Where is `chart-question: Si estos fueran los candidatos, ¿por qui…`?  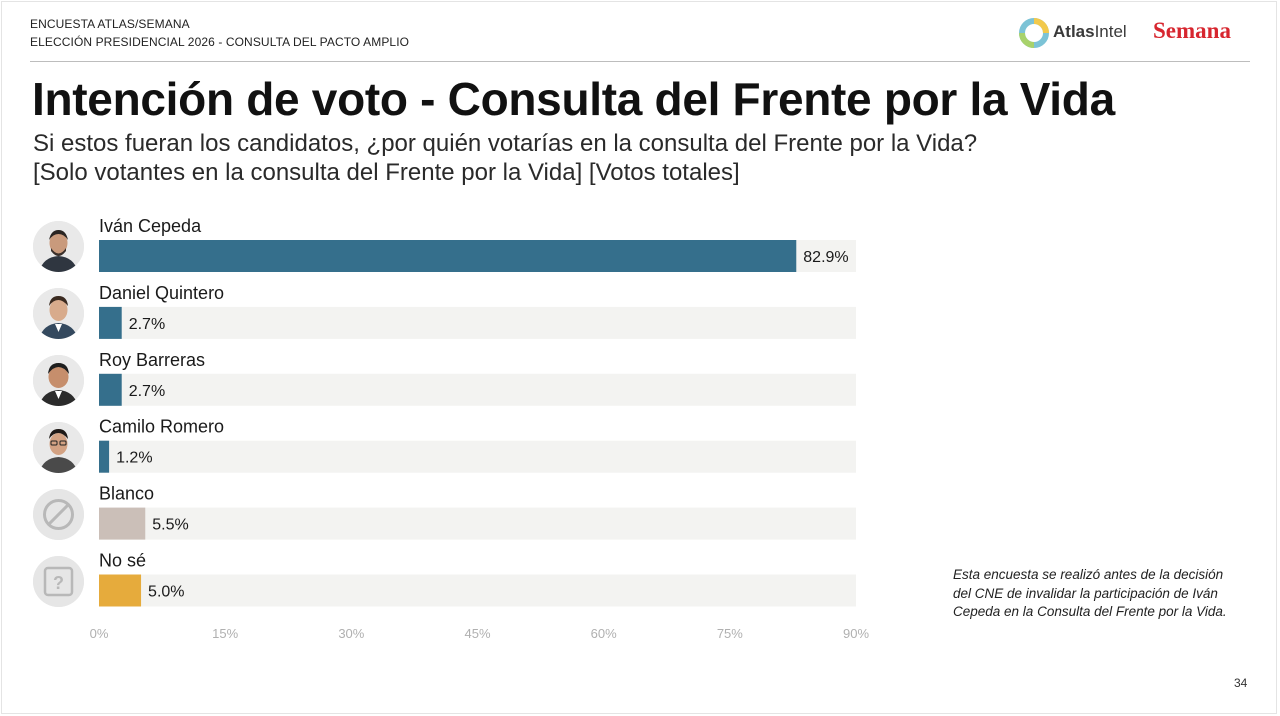 chart-question: Si estos fueran los candidatos, ¿por qui… is located at coordinates (505, 143).